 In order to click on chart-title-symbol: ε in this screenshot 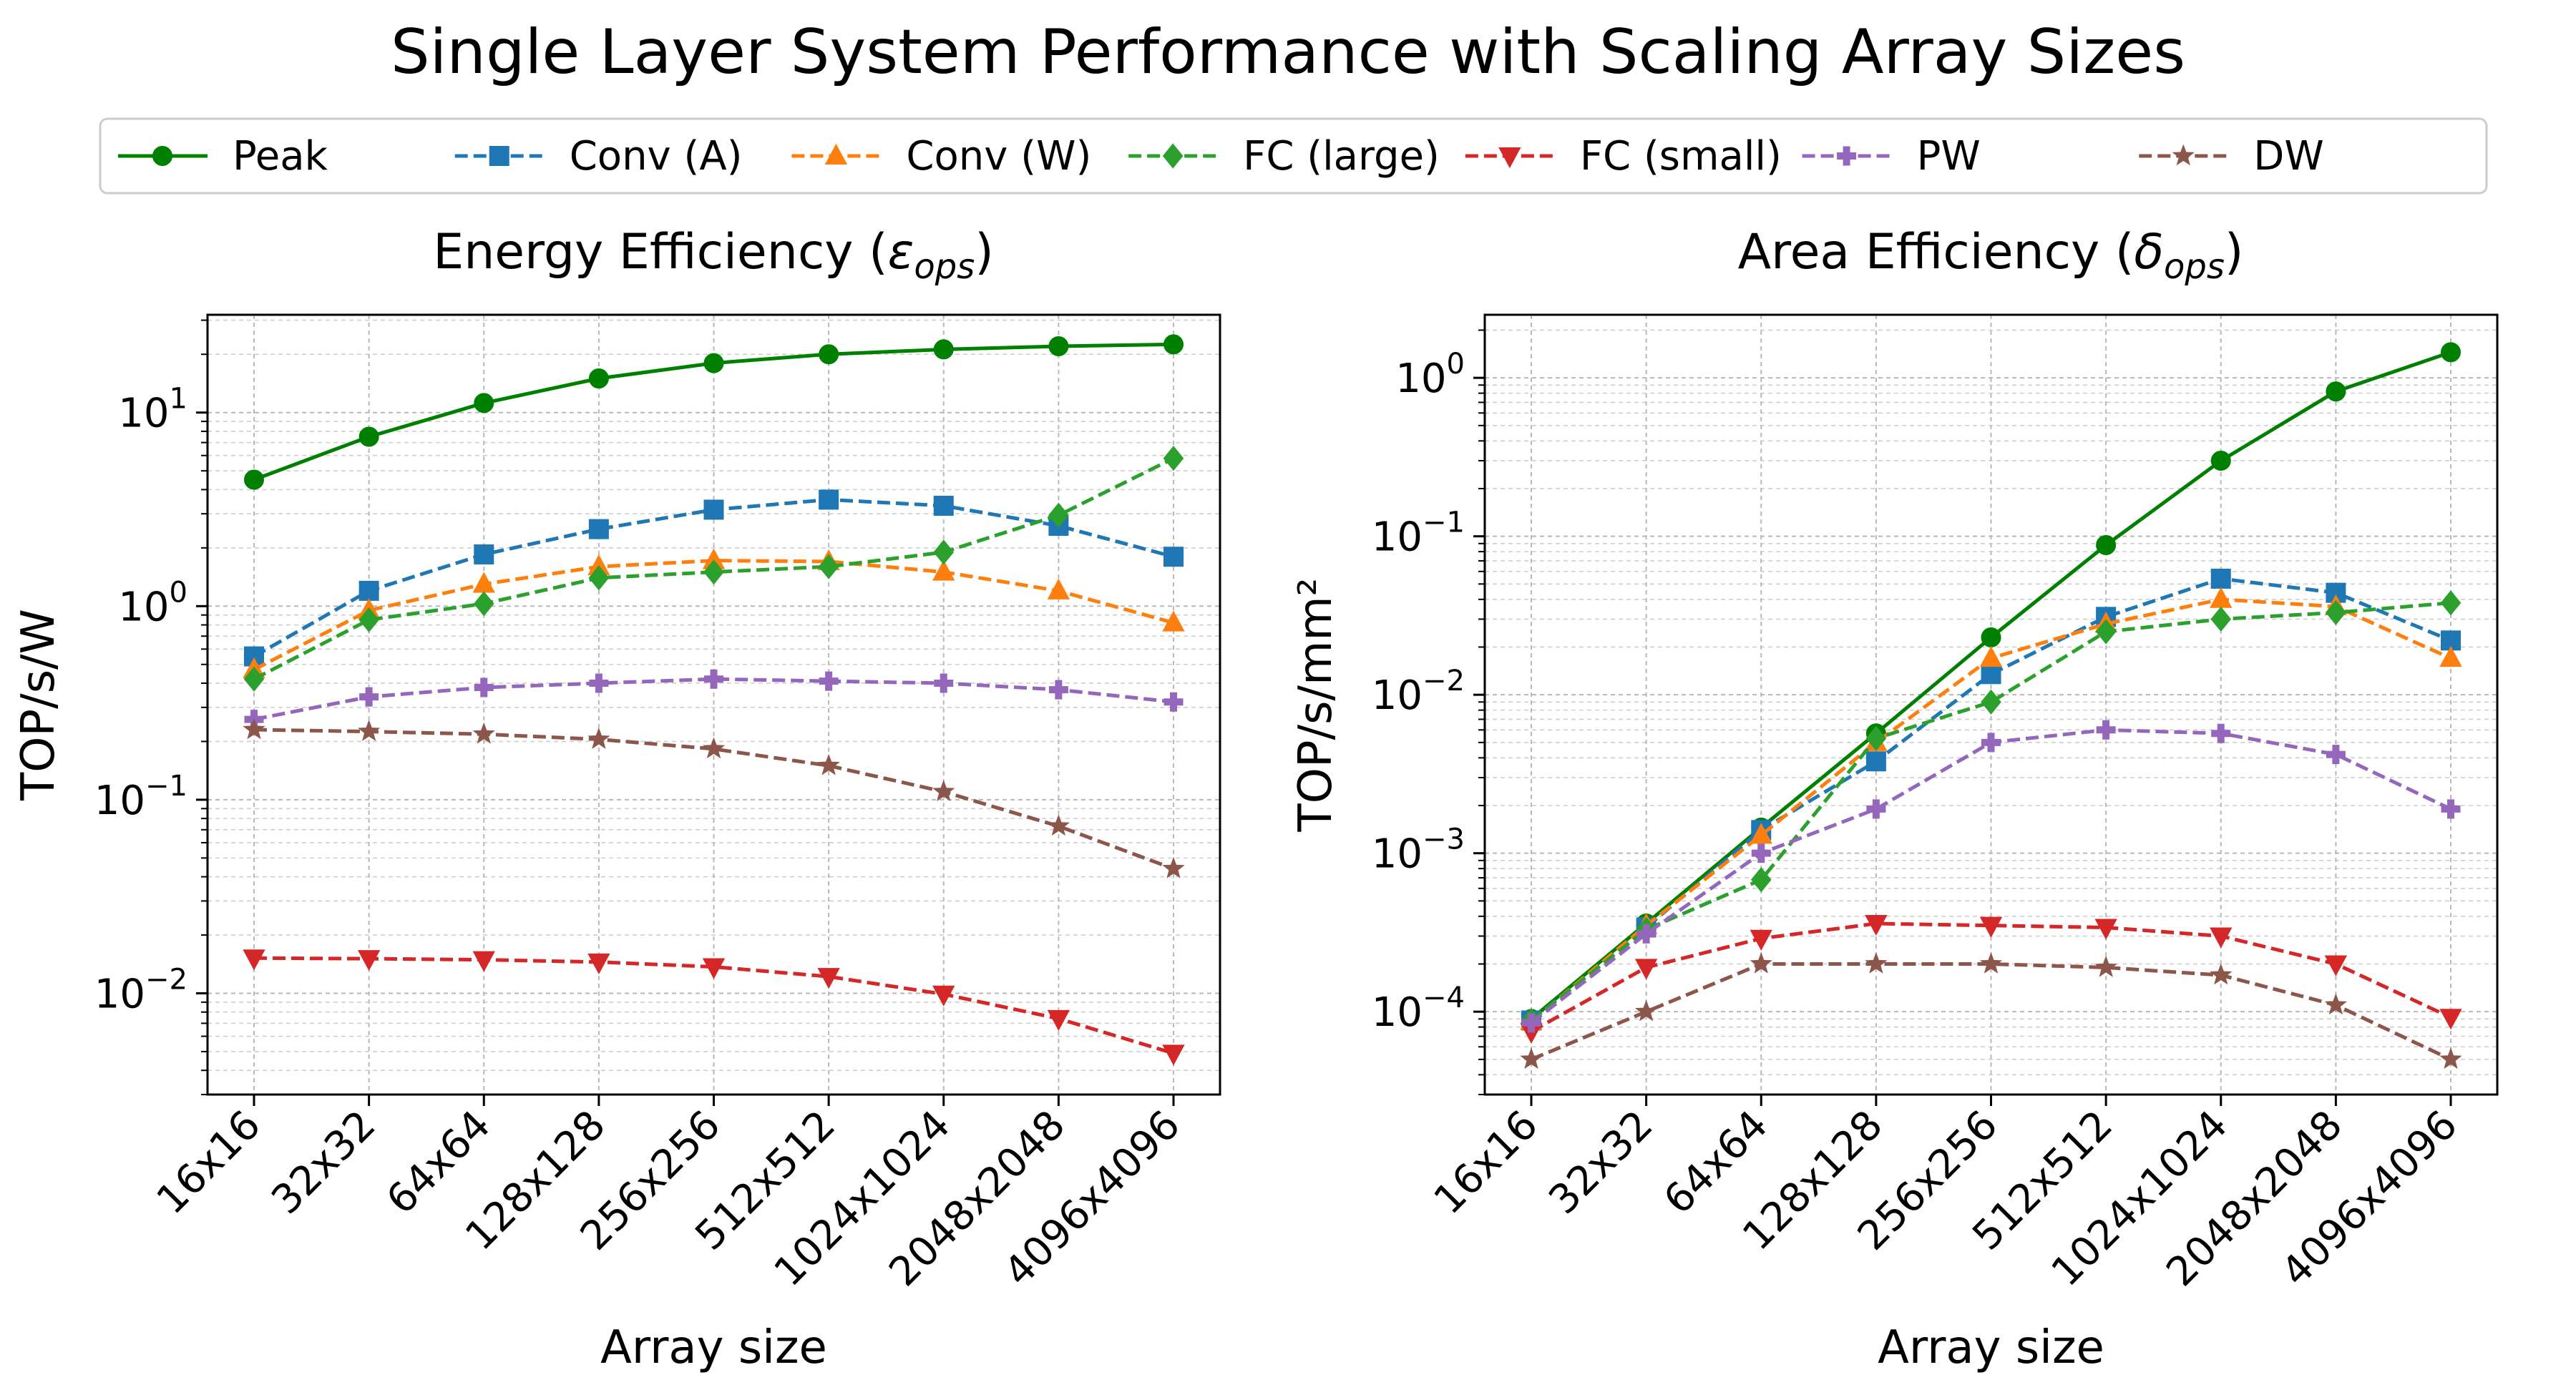, I will do `click(901, 252)`.